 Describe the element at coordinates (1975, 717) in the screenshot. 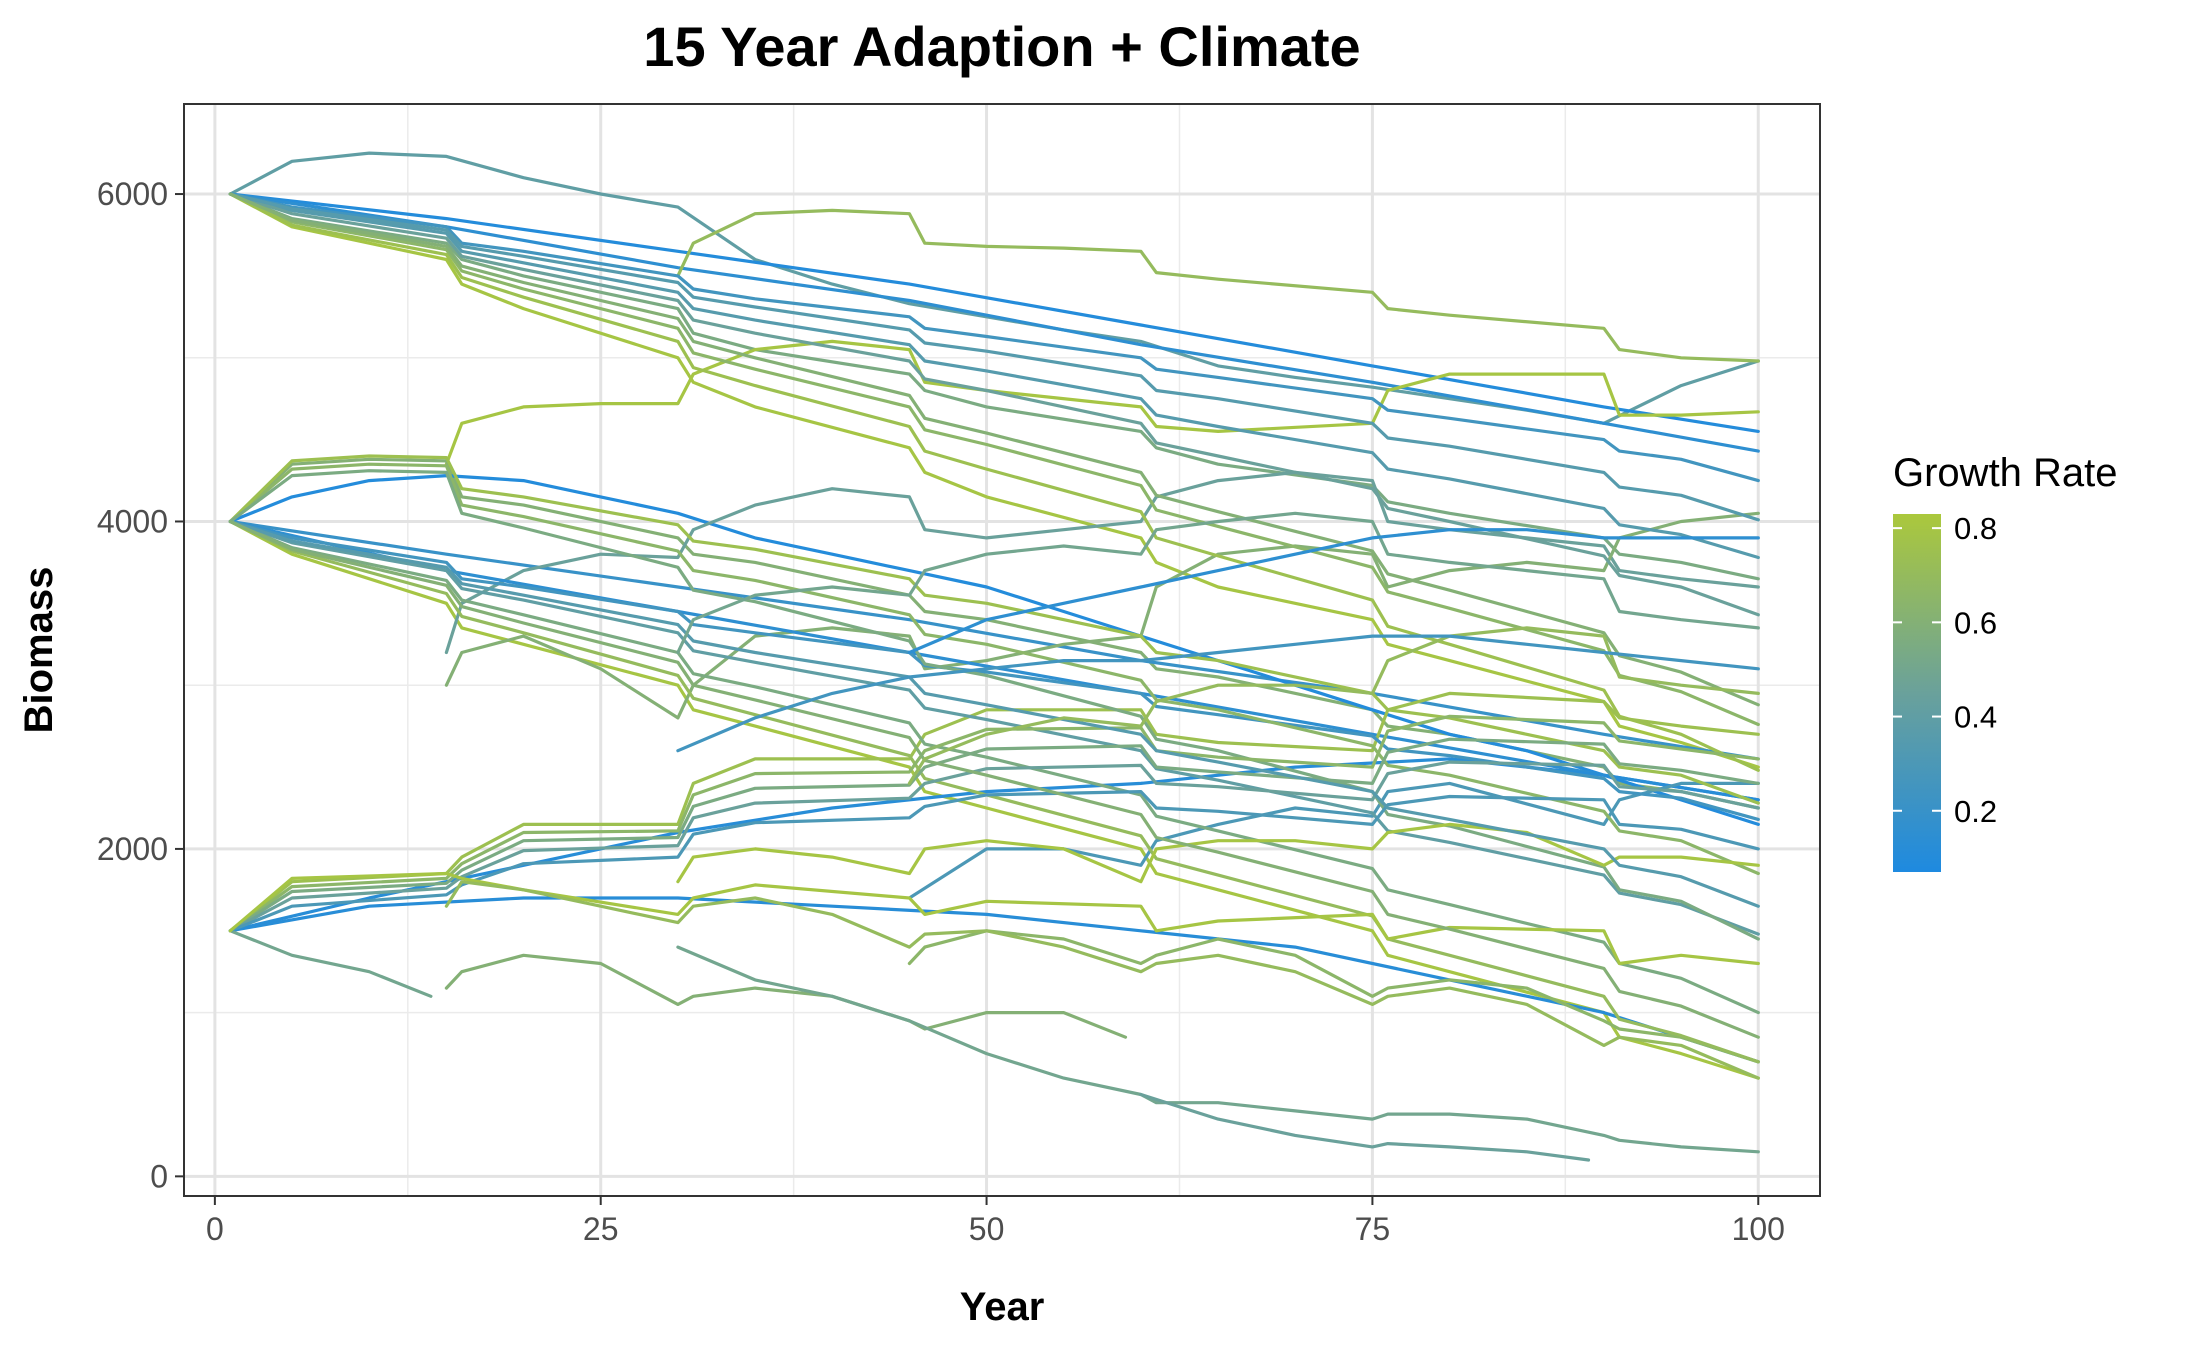

I see `legend-tick-label: 0.4` at that location.